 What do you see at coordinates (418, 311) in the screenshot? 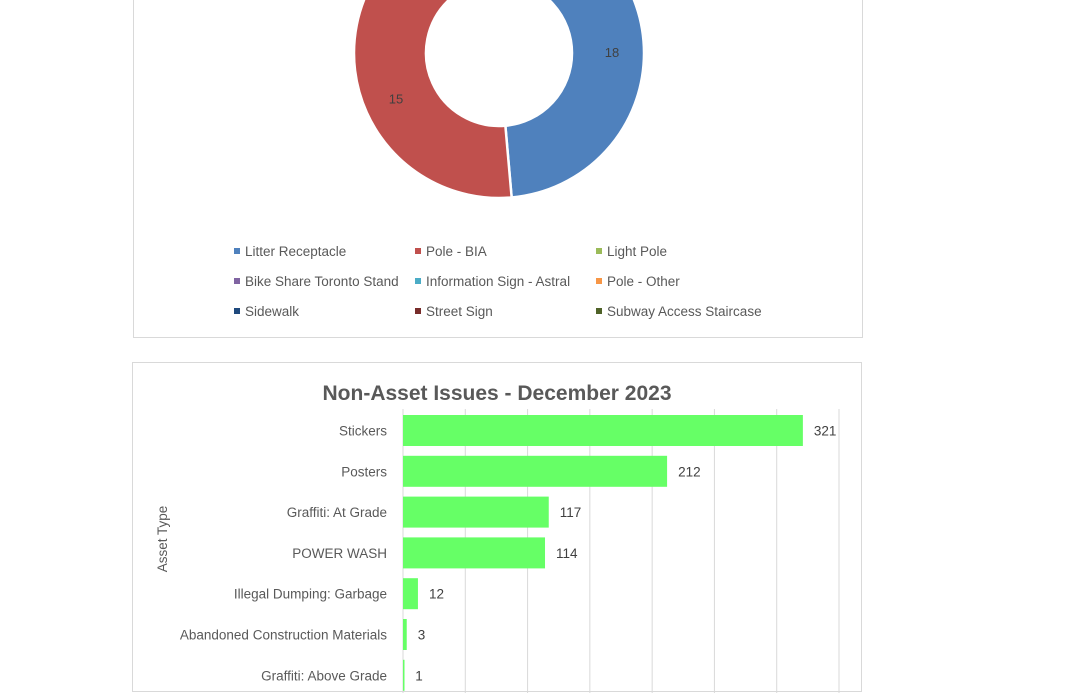
I see `legend-swatch-street-sign` at bounding box center [418, 311].